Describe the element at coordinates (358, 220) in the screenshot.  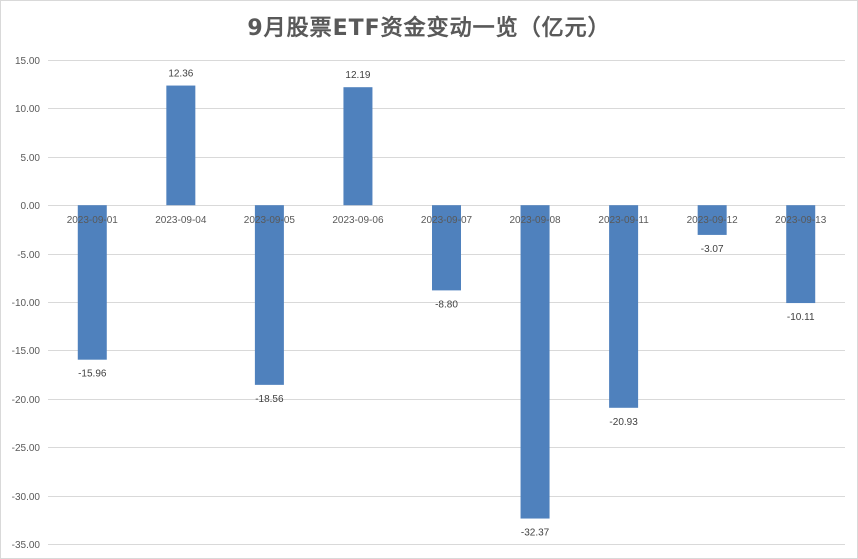
I see `x-category-label: 2023-09-06` at that location.